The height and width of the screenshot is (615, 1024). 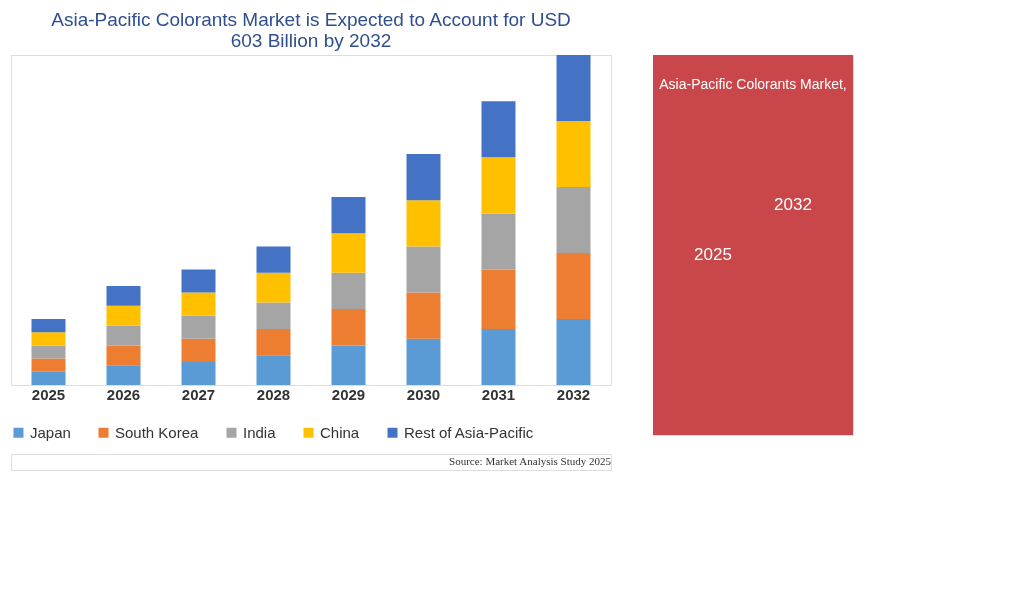 I want to click on x-tick-label: 2027, so click(x=198, y=394).